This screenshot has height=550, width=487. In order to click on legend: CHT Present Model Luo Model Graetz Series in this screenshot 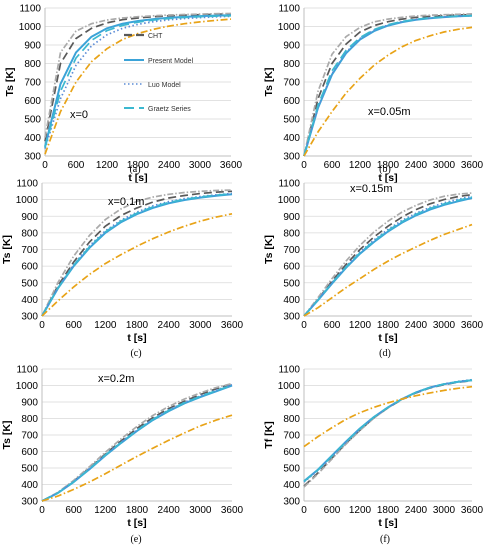, I will do `click(159, 73)`.